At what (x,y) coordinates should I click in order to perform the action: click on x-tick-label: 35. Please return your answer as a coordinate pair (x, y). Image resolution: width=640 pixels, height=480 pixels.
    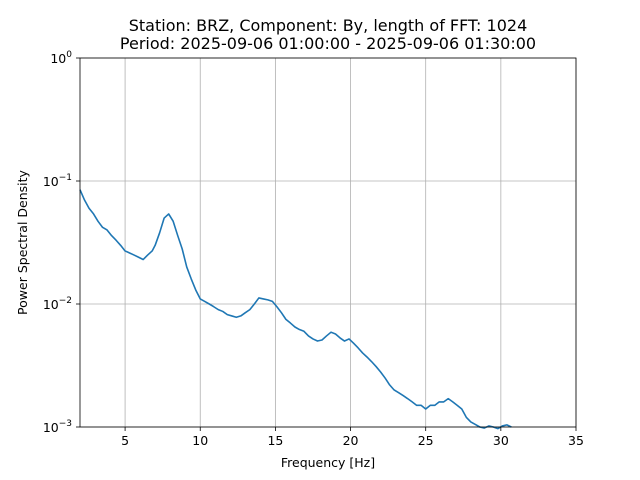
    Looking at the image, I should click on (576, 440).